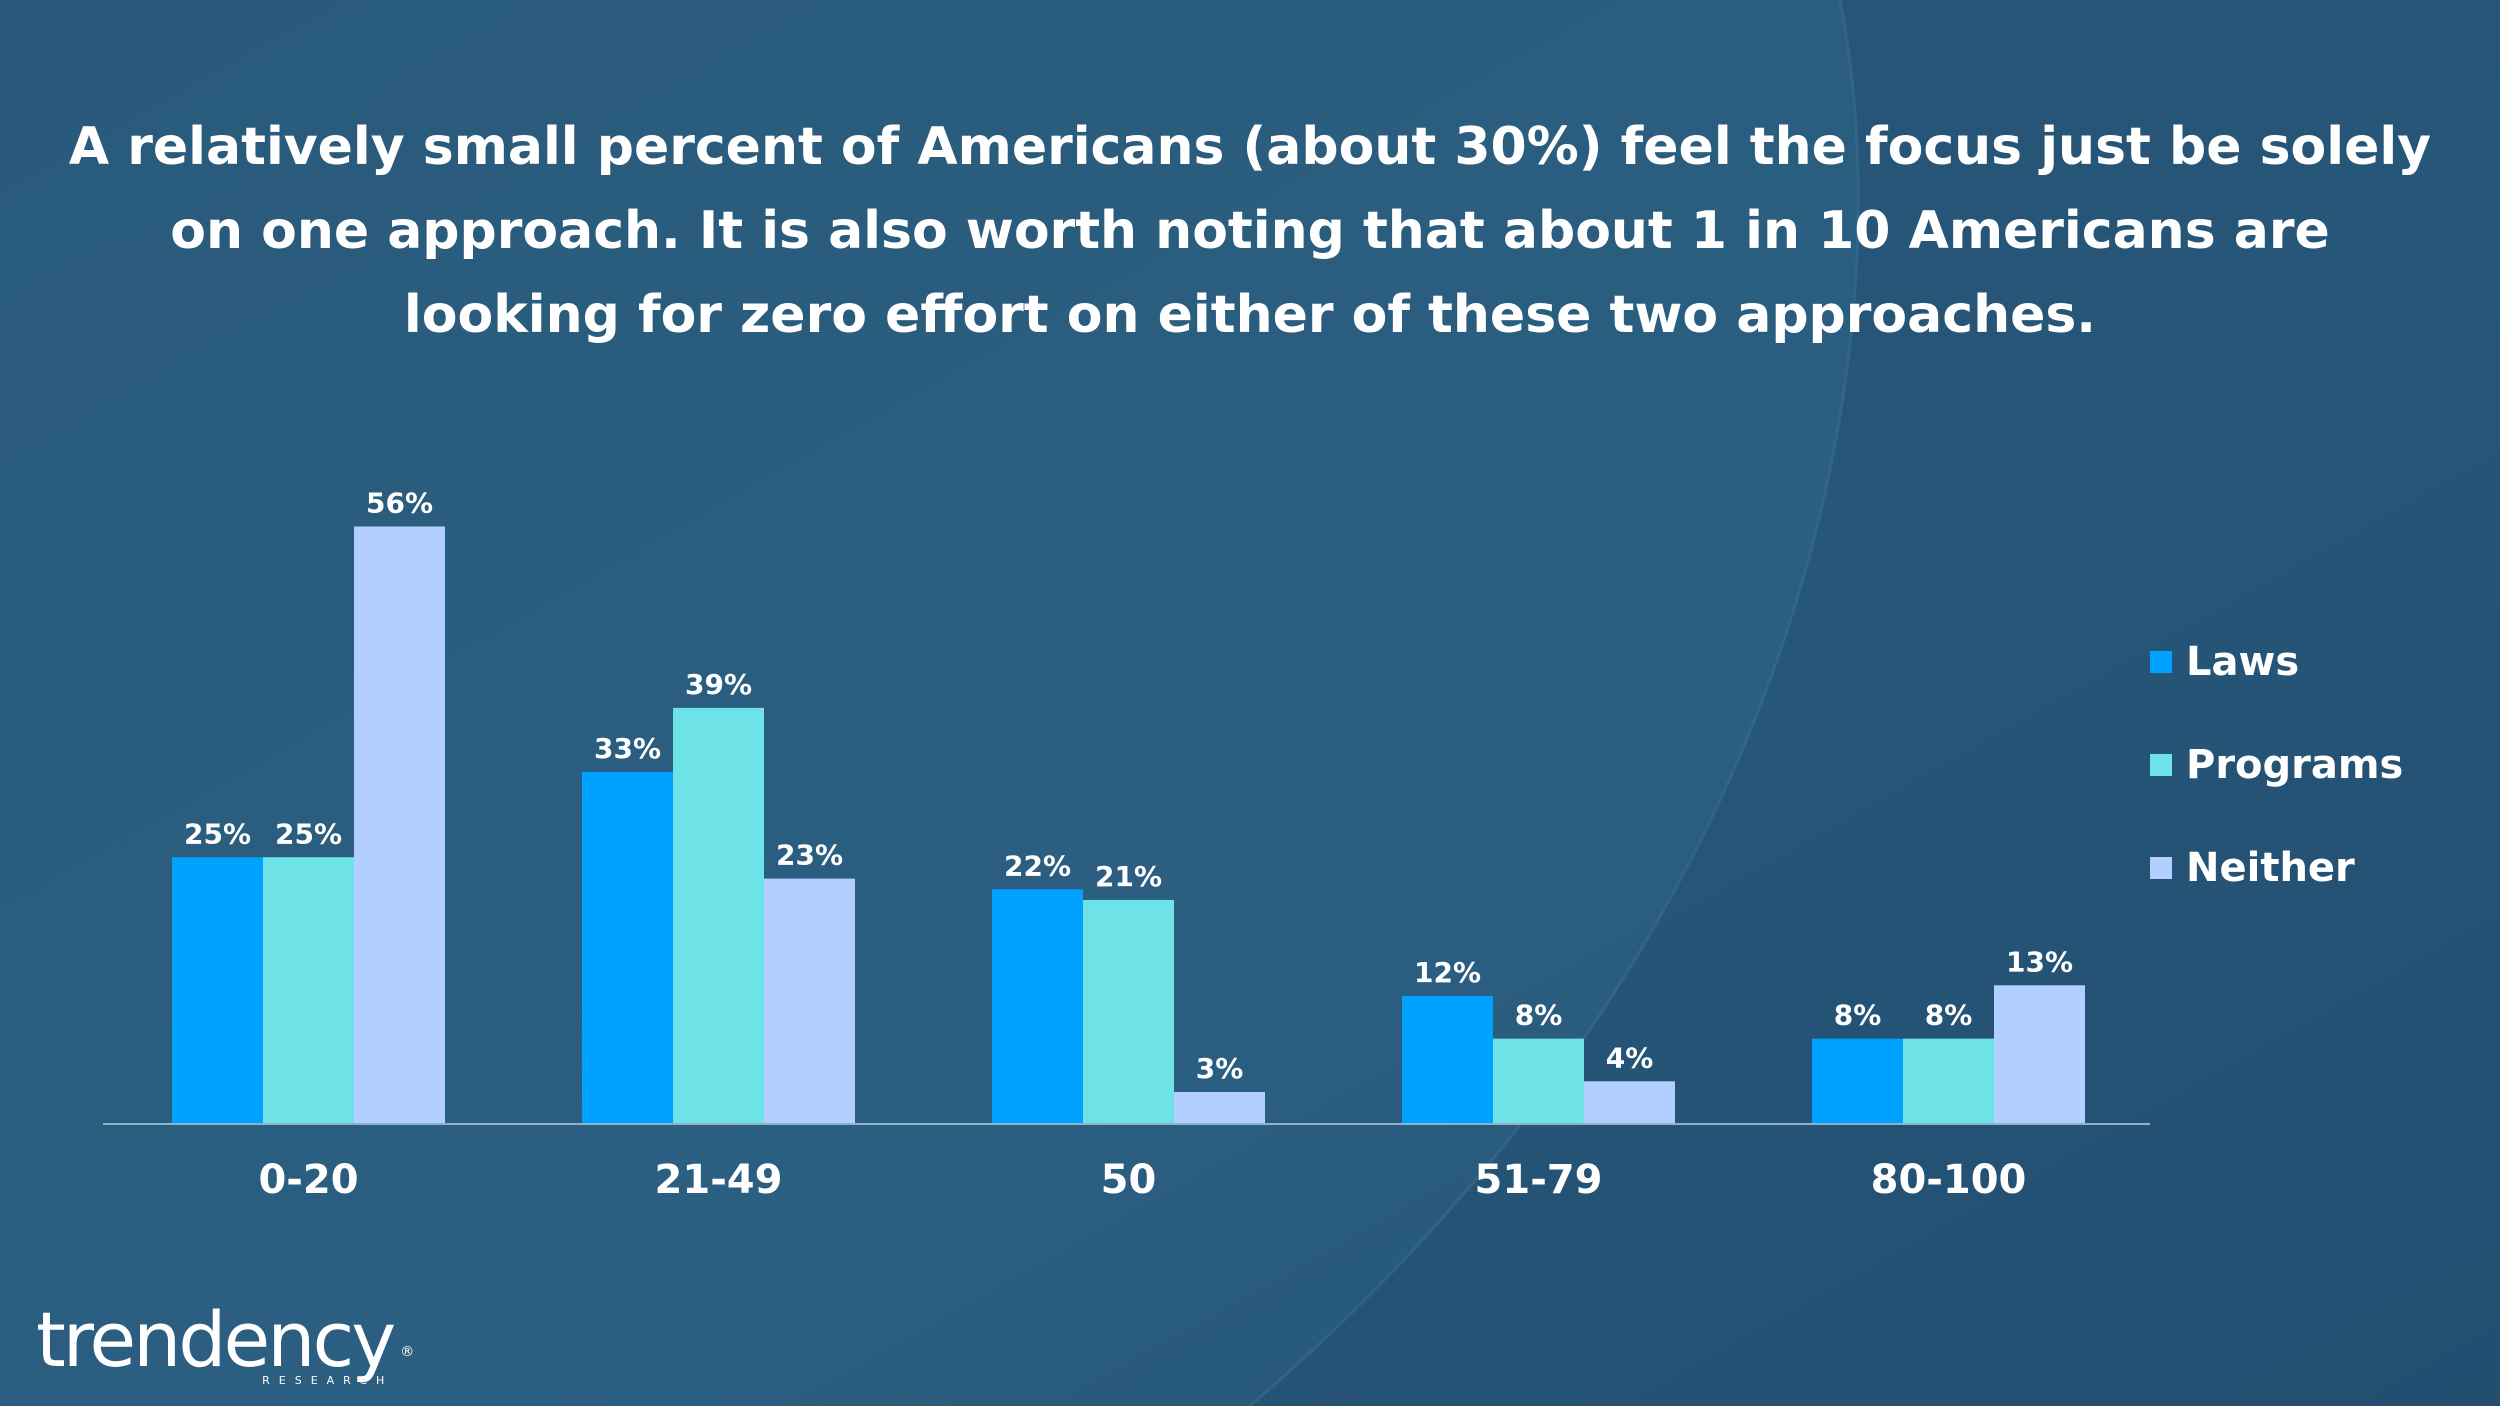 Image resolution: width=2500 pixels, height=1406 pixels. Describe the element at coordinates (328, 1380) in the screenshot. I see `logo-subtitle: RESEARCH` at that location.